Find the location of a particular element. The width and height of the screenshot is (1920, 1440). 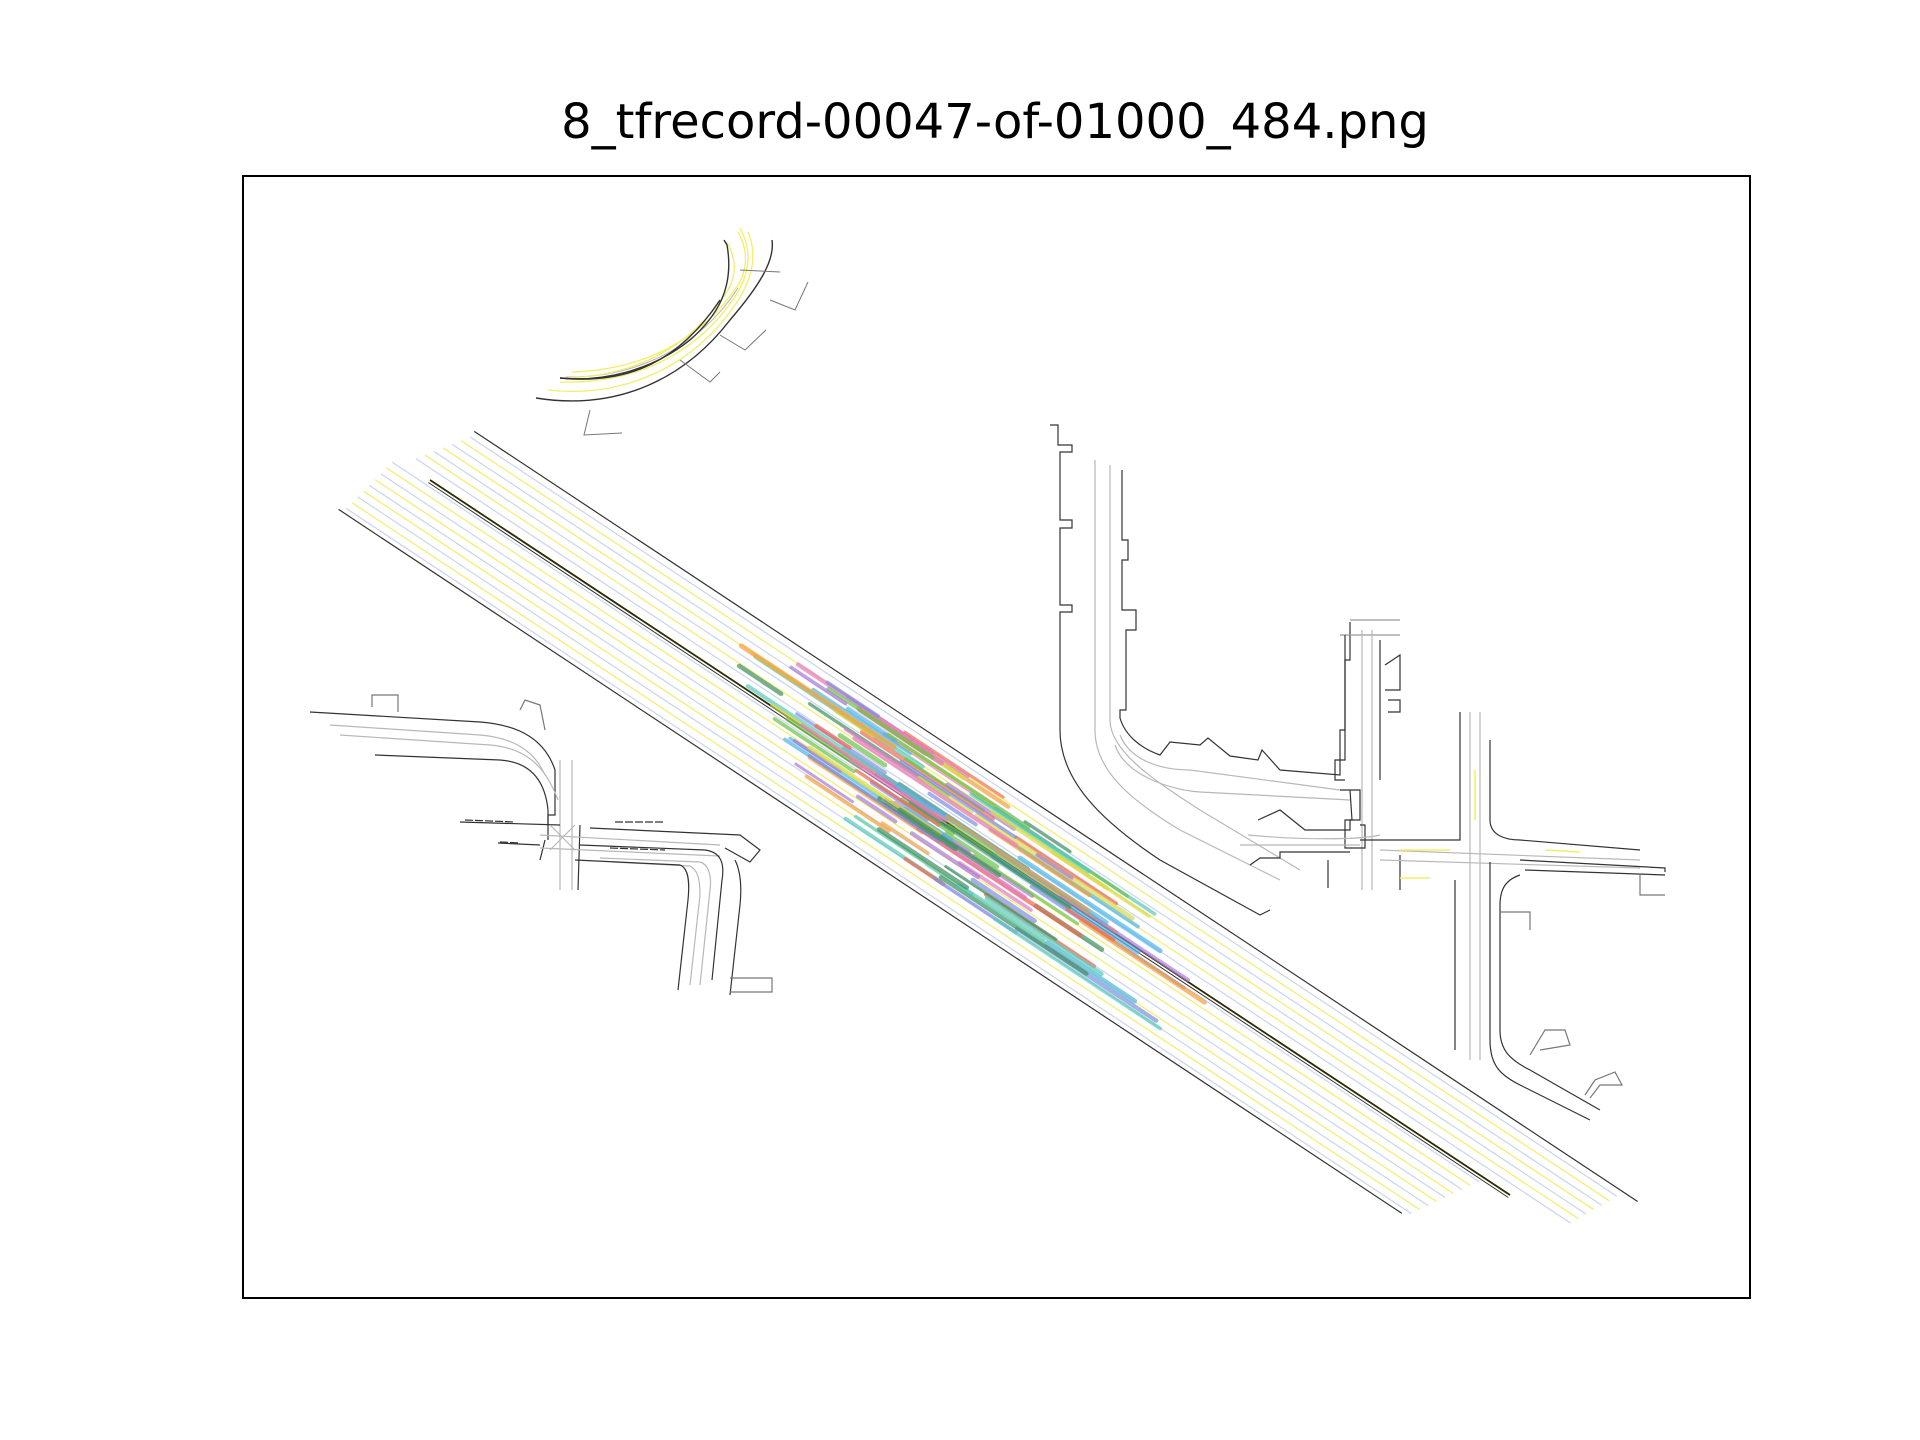

agent-trajectories is located at coordinates (971, 837).